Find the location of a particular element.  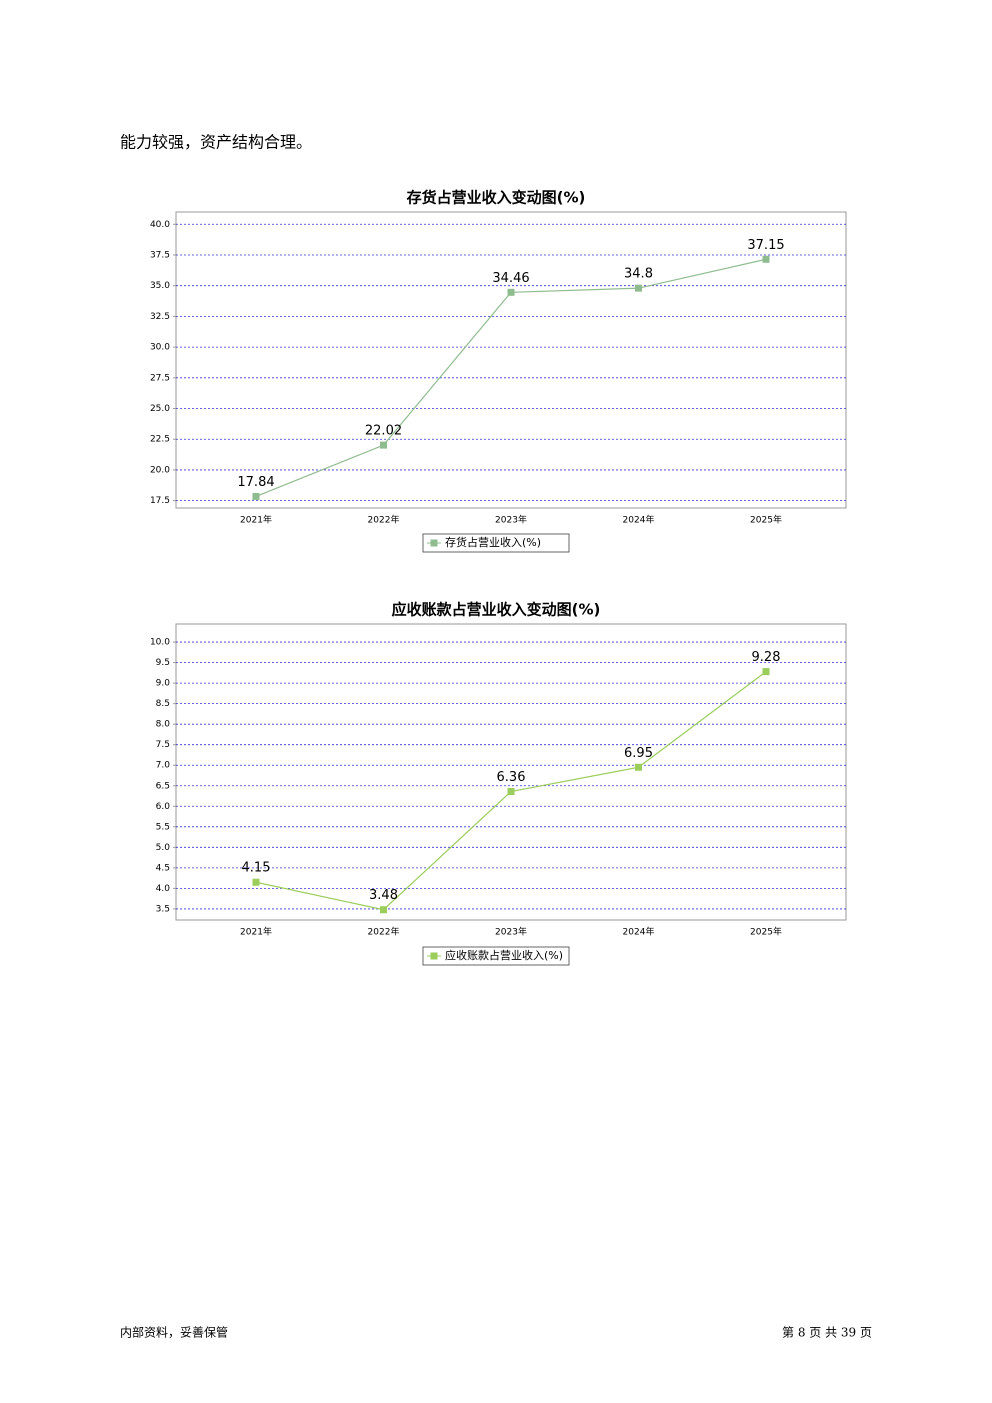

y-tick-label: 37.5 is located at coordinates (160, 255).